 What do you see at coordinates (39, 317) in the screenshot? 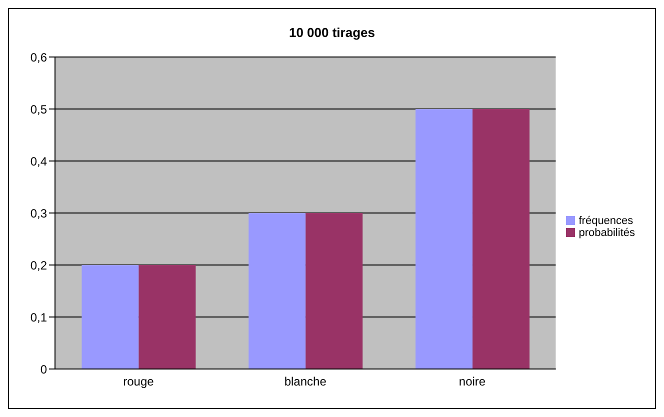
I see `y-tick-label: 0,1` at bounding box center [39, 317].